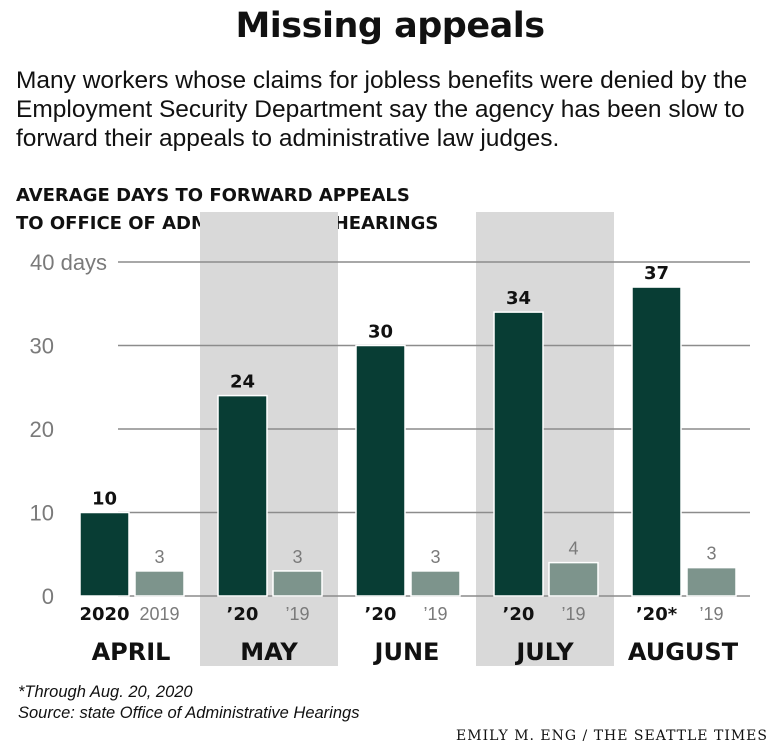 The image size is (780, 752). Describe the element at coordinates (573, 549) in the screenshot. I see `value-label-2019-july: 4` at that location.